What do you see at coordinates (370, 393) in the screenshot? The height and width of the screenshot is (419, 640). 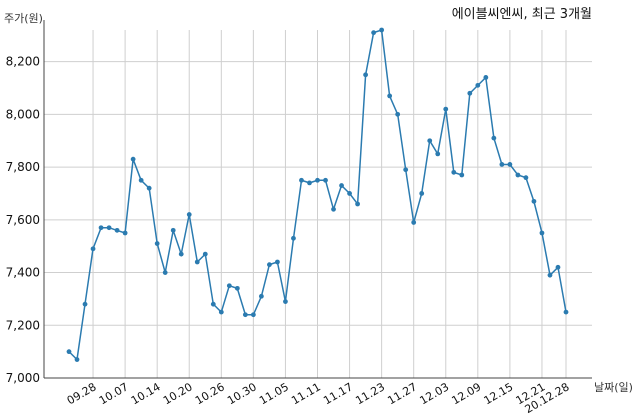 I see `x-tick-label: 11.23` at bounding box center [370, 393].